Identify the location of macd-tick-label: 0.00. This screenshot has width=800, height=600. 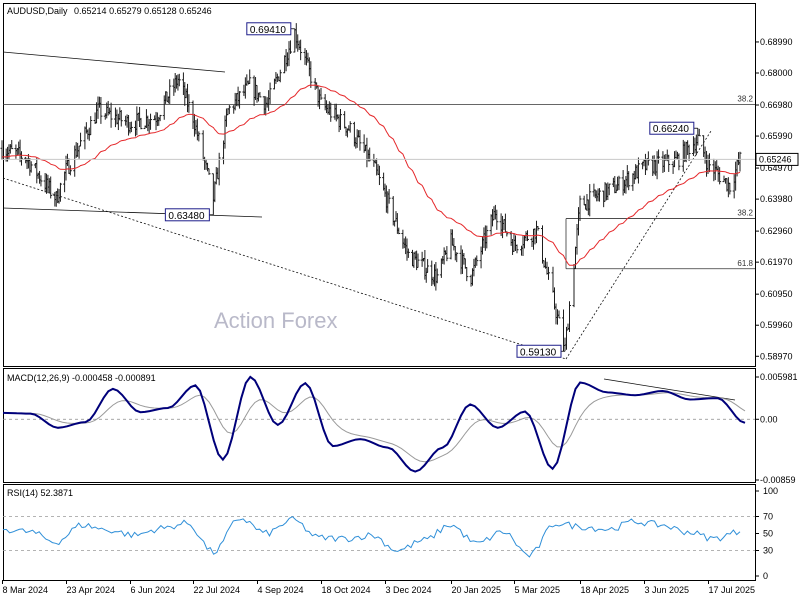
(769, 419).